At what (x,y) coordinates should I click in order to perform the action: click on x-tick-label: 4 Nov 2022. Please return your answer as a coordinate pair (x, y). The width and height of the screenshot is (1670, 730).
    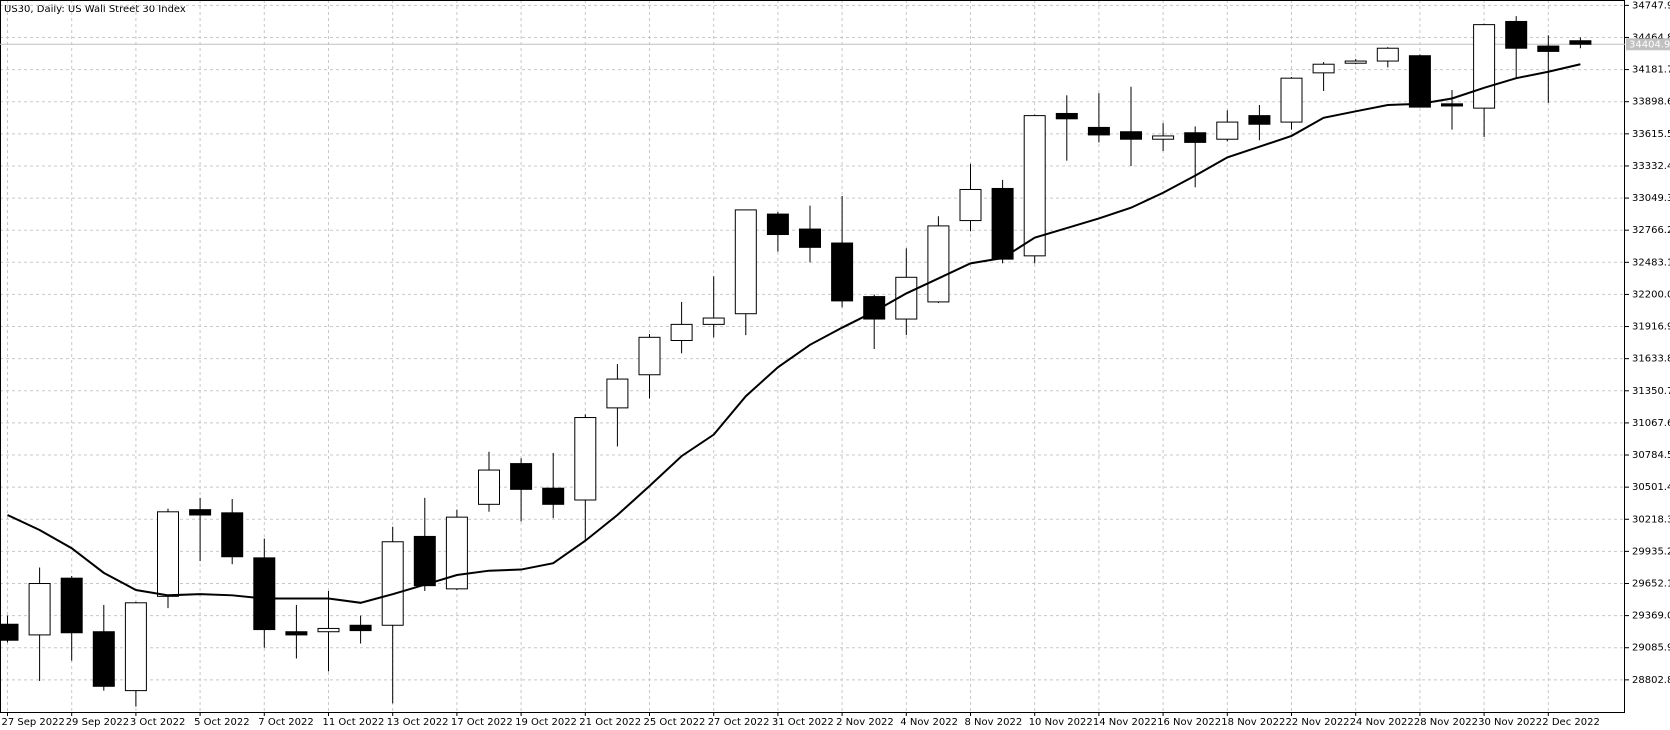
    Looking at the image, I should click on (929, 722).